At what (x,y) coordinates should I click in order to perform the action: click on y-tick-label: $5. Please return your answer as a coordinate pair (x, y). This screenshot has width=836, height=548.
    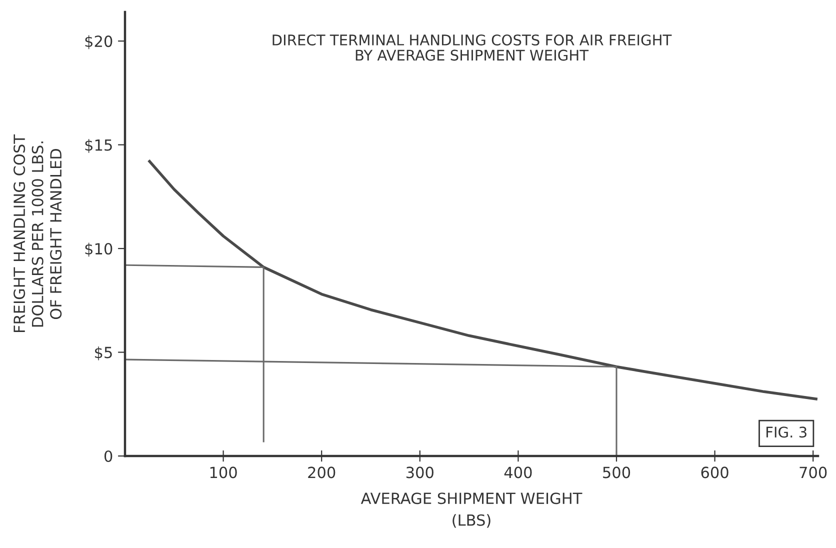
    Looking at the image, I should click on (103, 353).